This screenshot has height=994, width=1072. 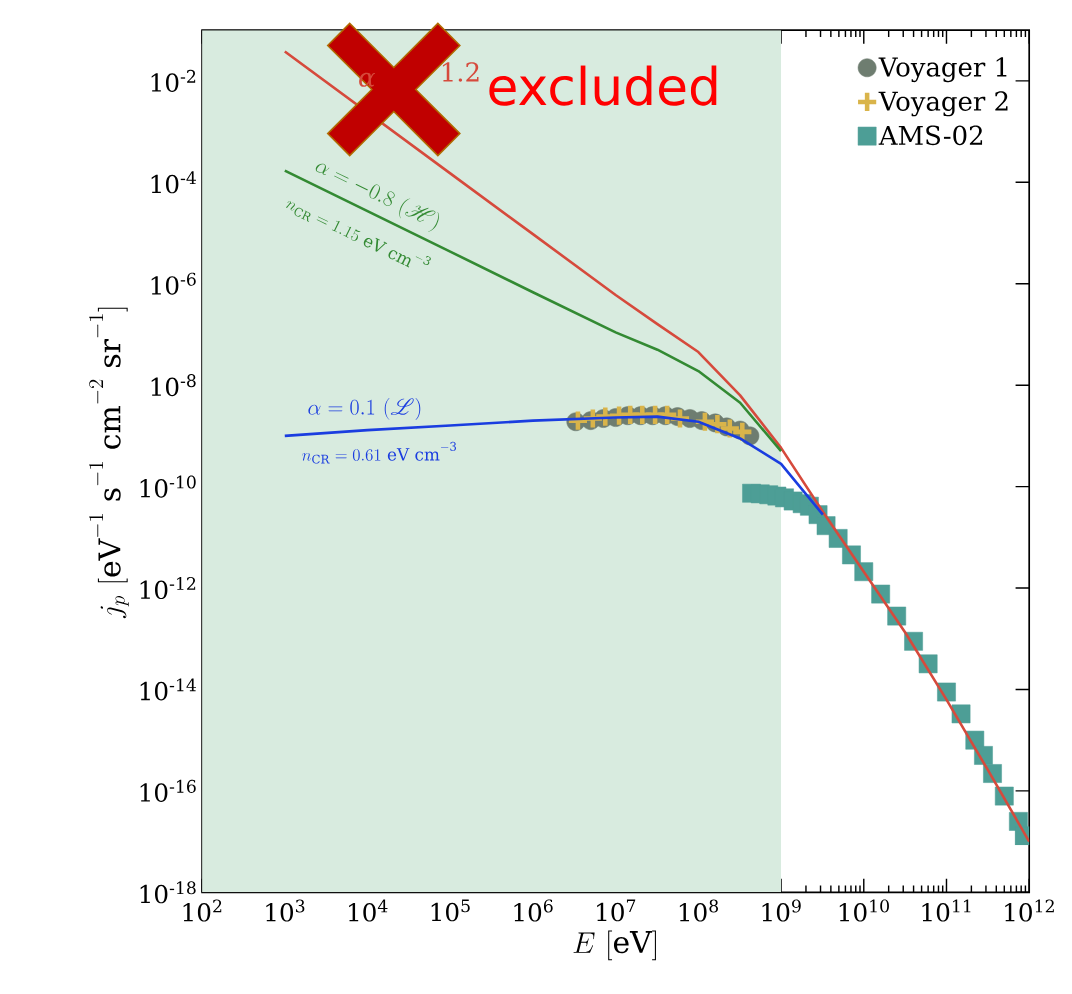 I want to click on x-axis-title: $E\ [\mathrm{eV}]$, so click(x=614, y=945).